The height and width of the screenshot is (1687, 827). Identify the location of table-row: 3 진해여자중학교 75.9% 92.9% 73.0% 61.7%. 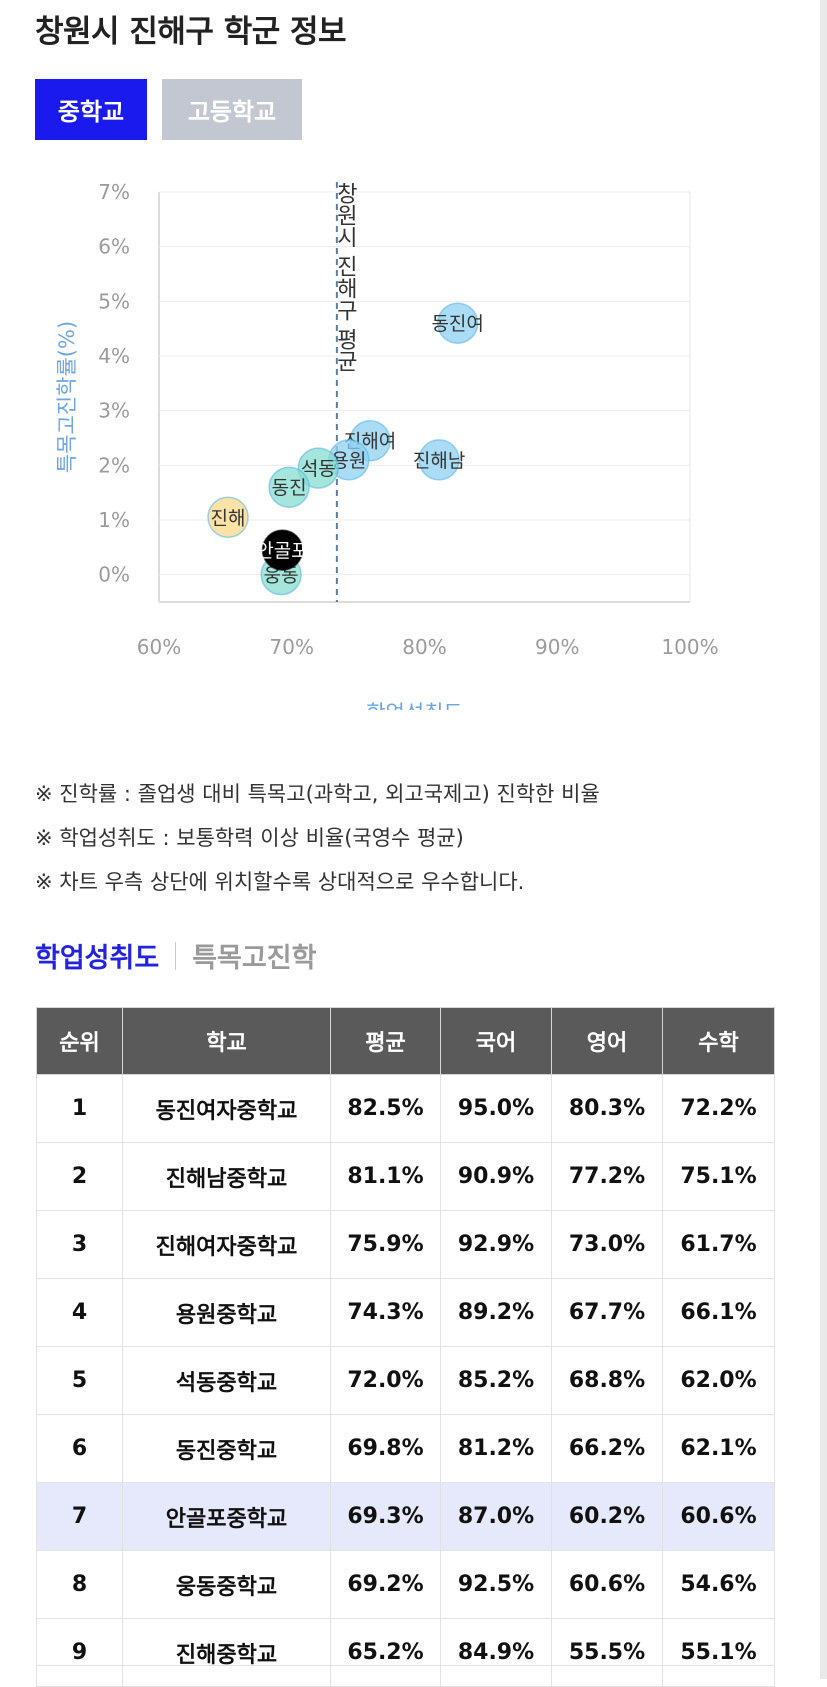
(405, 1244).